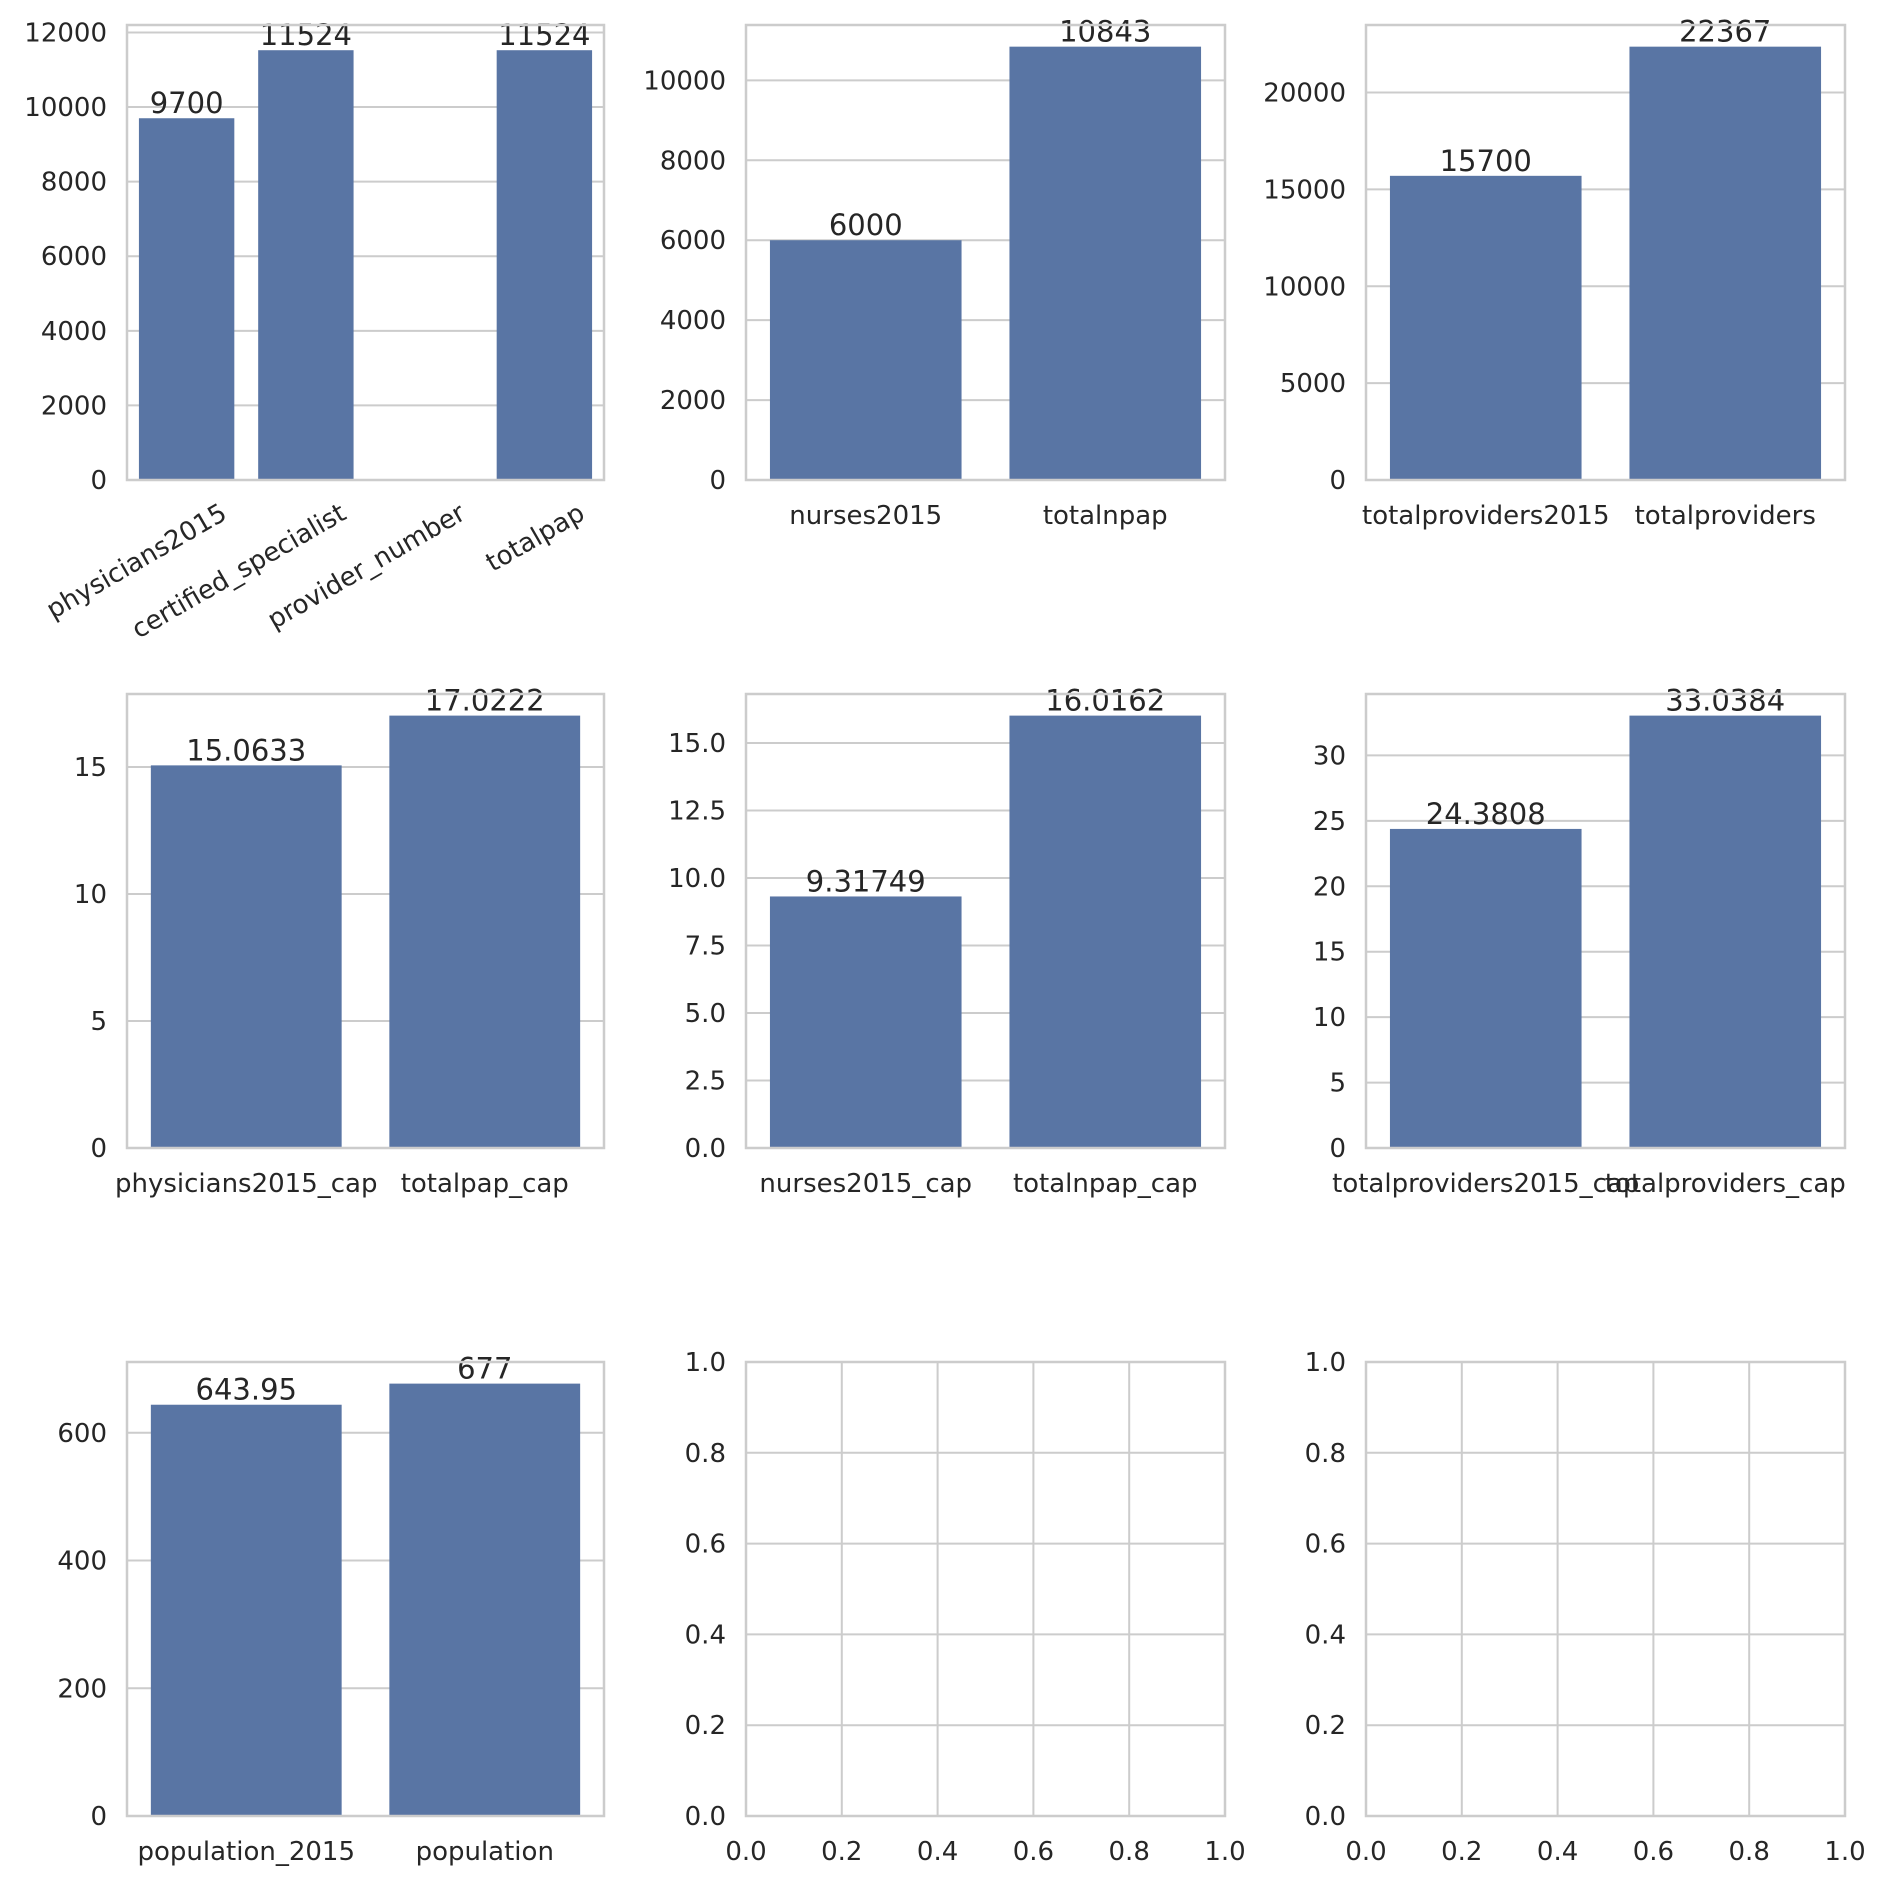 The height and width of the screenshot is (1887, 1881). What do you see at coordinates (1105, 1184) in the screenshot?
I see `x-tick-label: totalnpap_cap` at bounding box center [1105, 1184].